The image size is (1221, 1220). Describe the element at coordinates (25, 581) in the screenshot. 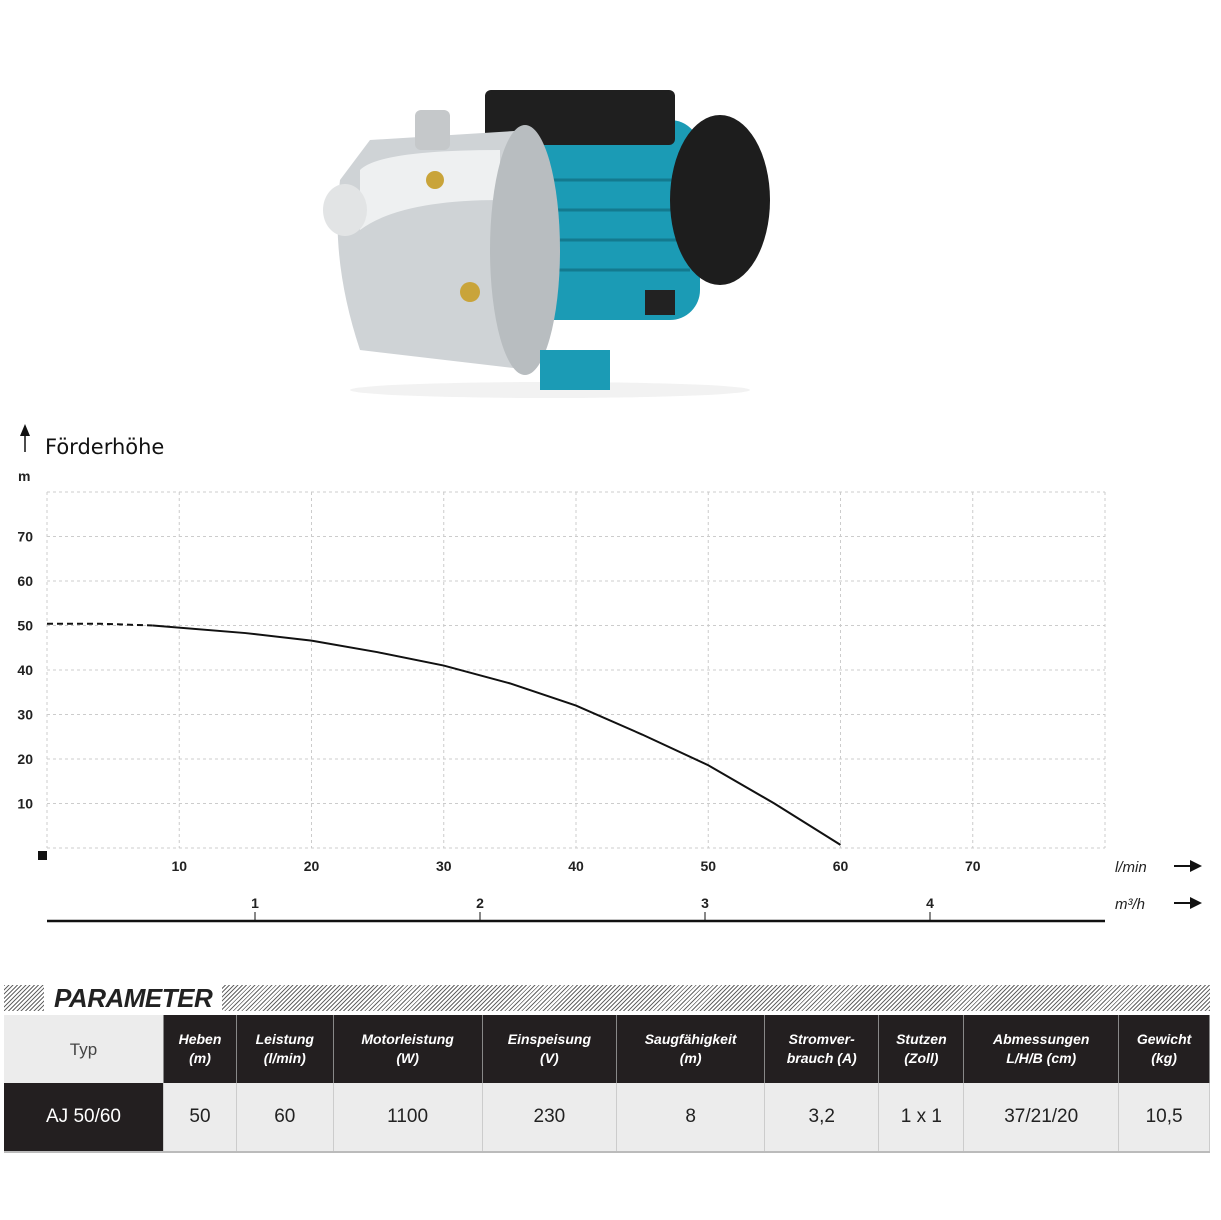

I see `y-tick-label: 60` at that location.